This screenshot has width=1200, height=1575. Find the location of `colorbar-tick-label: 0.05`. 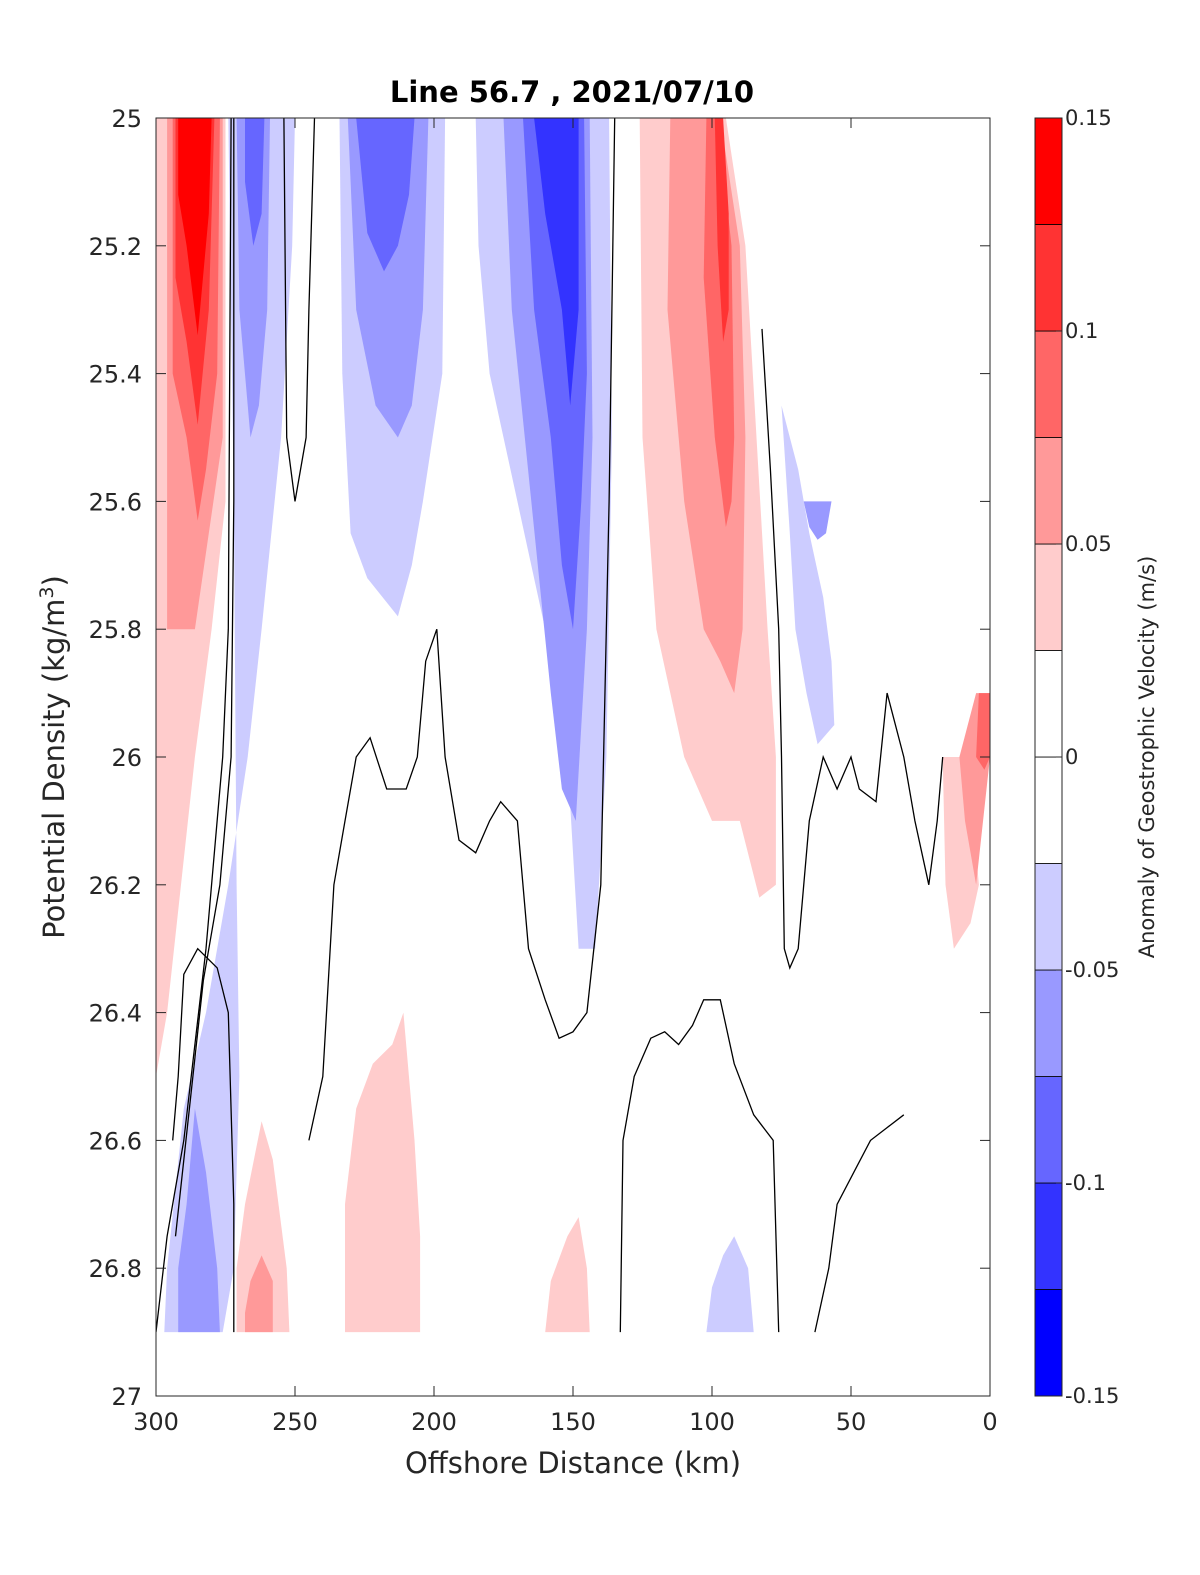

colorbar-tick-label: 0.05 is located at coordinates (1088, 544).